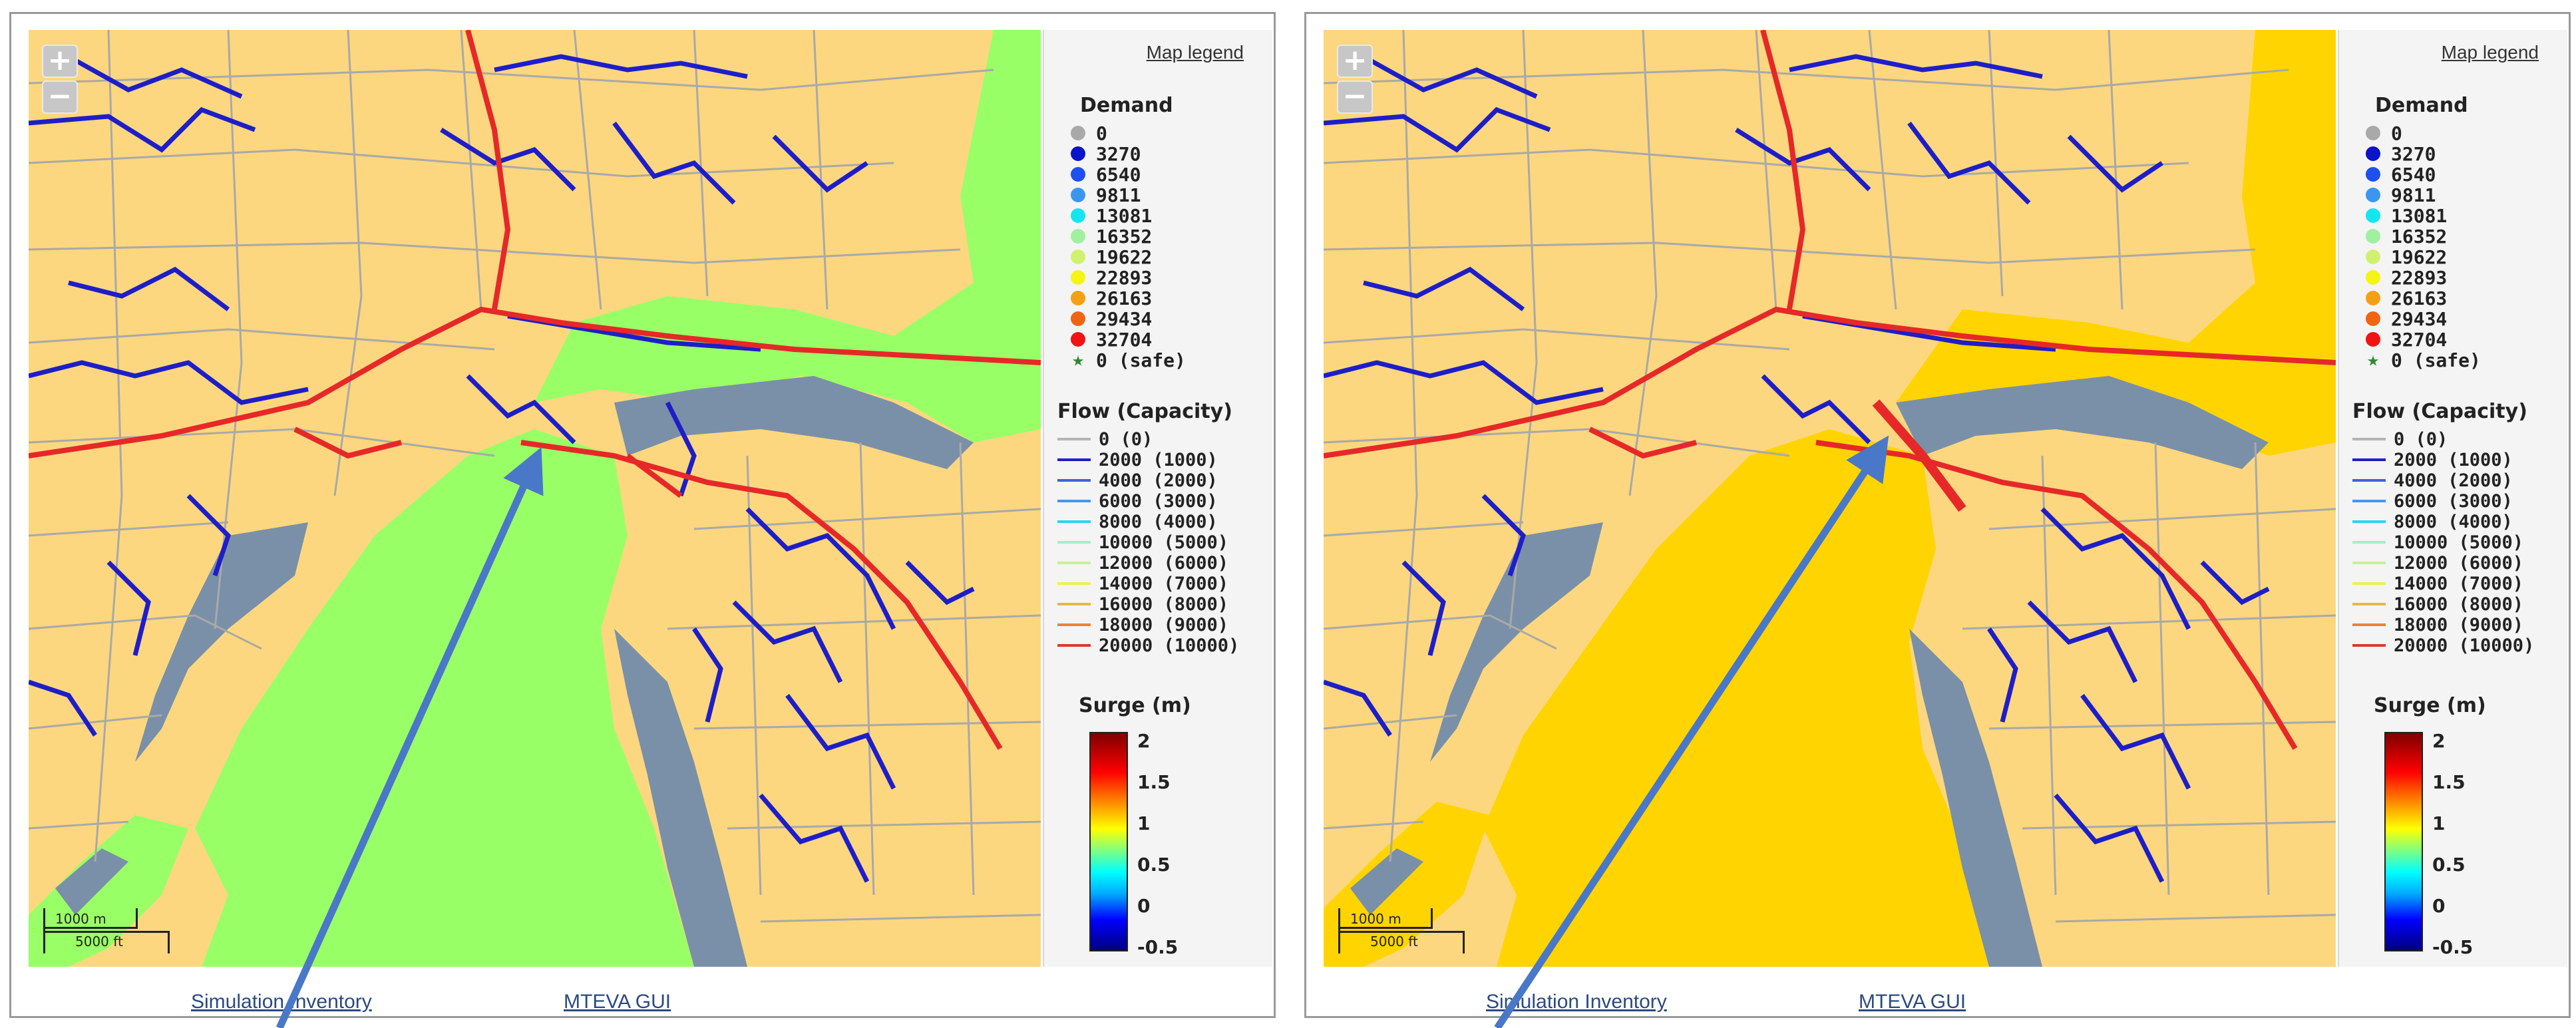  I want to click on flow-label: 14000 (7000), so click(2459, 583).